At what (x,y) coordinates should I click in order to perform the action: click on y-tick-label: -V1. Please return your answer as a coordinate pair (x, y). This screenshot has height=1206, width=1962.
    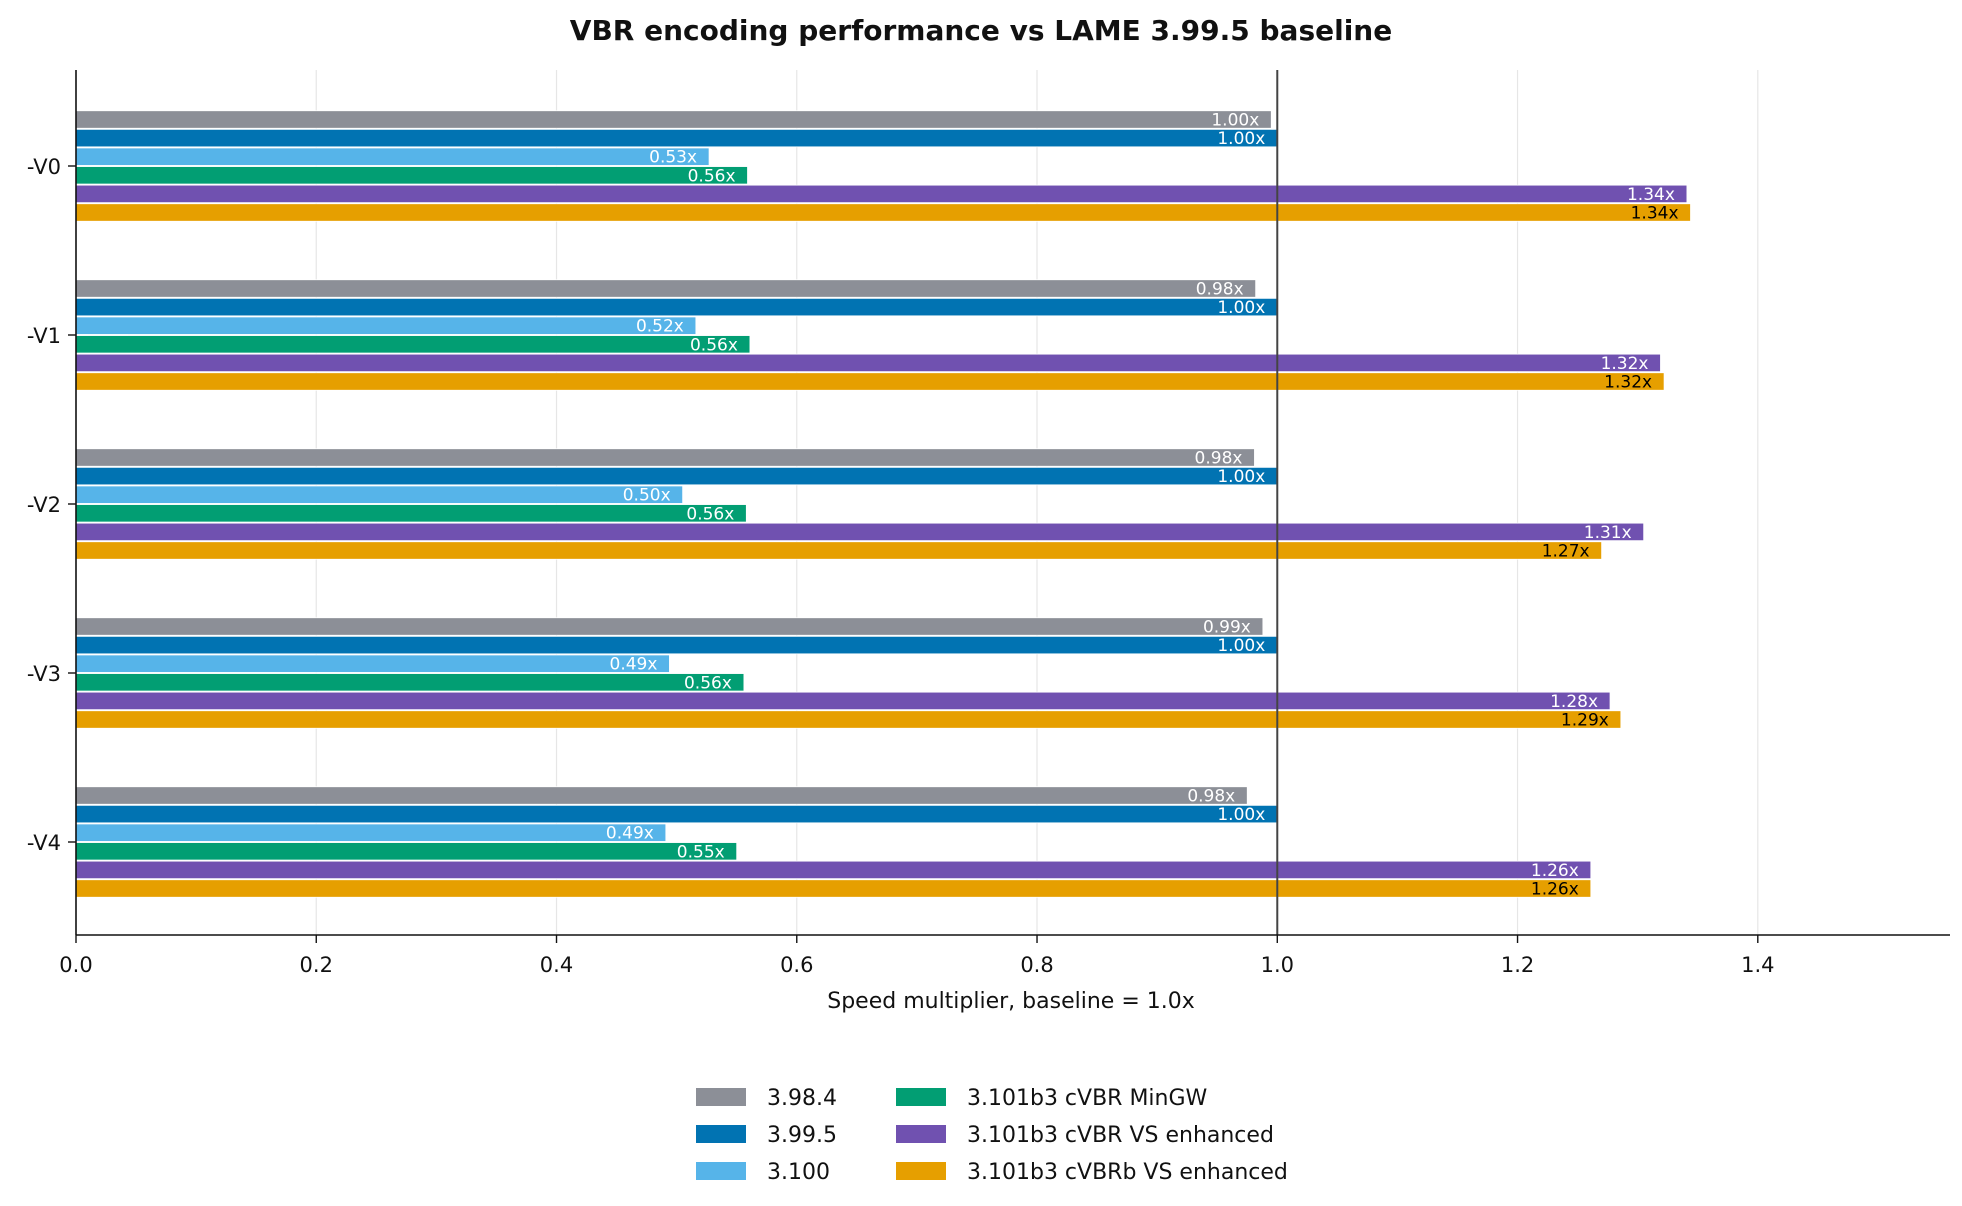
    Looking at the image, I should click on (44, 336).